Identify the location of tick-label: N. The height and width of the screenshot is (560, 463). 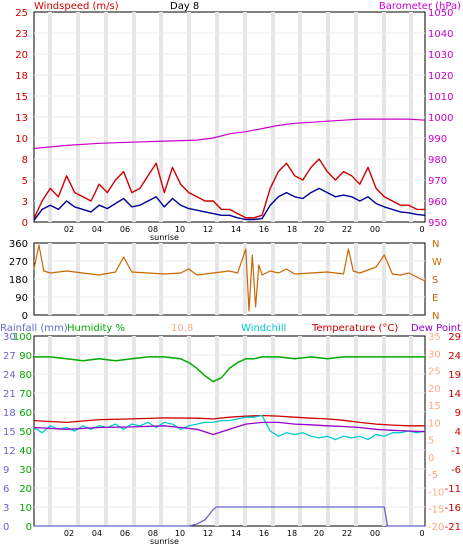
(435, 316).